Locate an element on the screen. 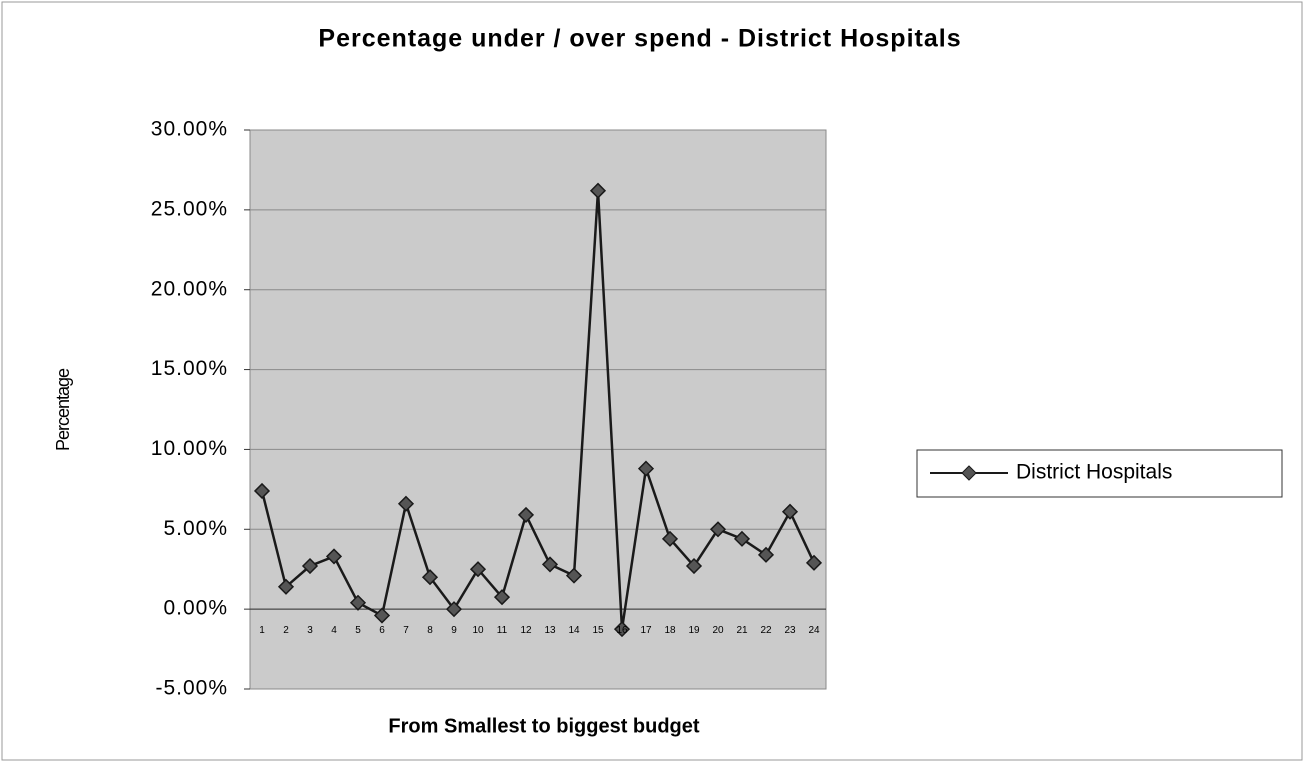 The width and height of the screenshot is (1305, 764). x-tick-label: 16 is located at coordinates (622, 630).